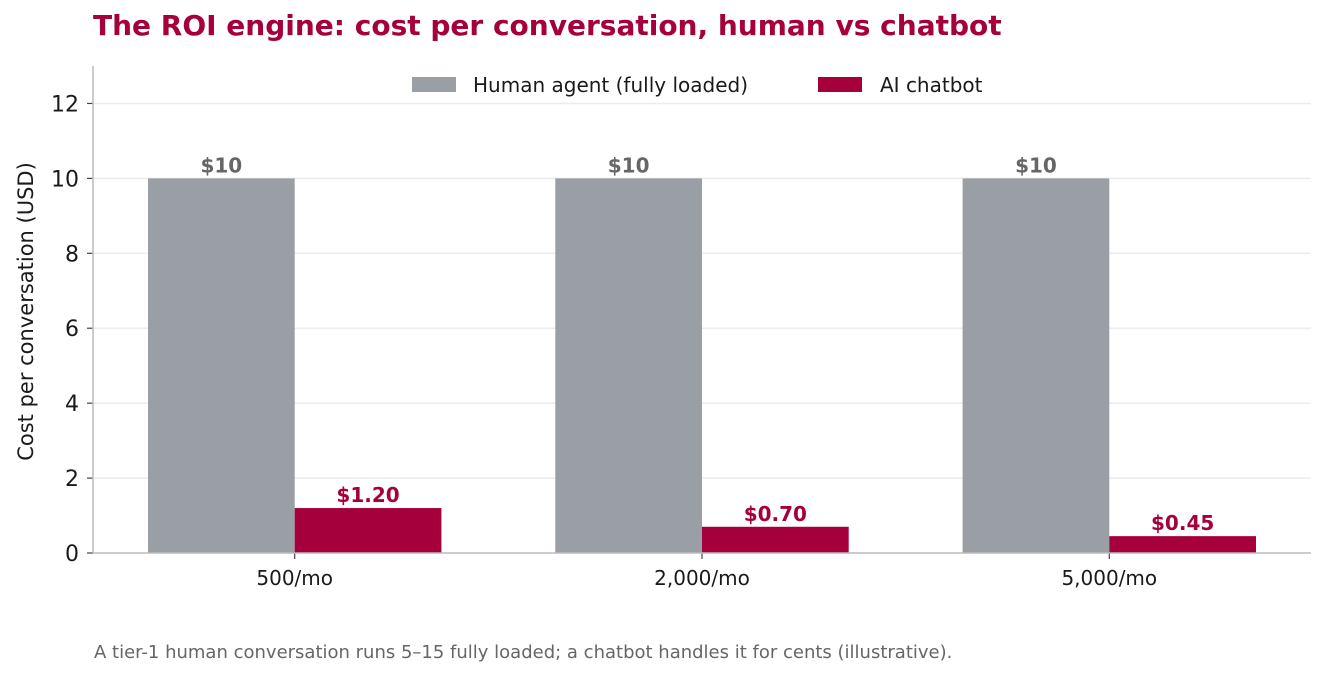 This screenshot has width=1326, height=681. What do you see at coordinates (294, 578) in the screenshot?
I see `x-tick-label: 500/mo` at bounding box center [294, 578].